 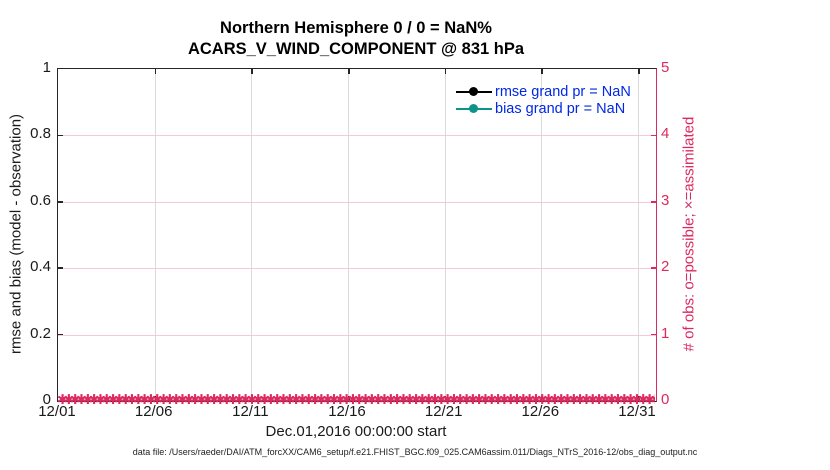 What do you see at coordinates (689, 234) in the screenshot?
I see `right-y-axis-label: # of obs: o=possible; ×=assimilated` at bounding box center [689, 234].